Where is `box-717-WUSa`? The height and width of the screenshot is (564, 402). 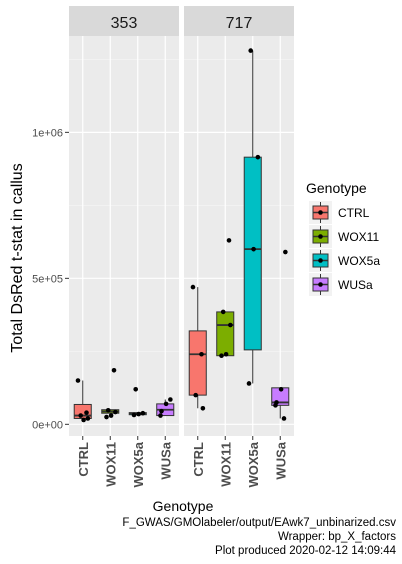 box-717-WUSa is located at coordinates (280, 335).